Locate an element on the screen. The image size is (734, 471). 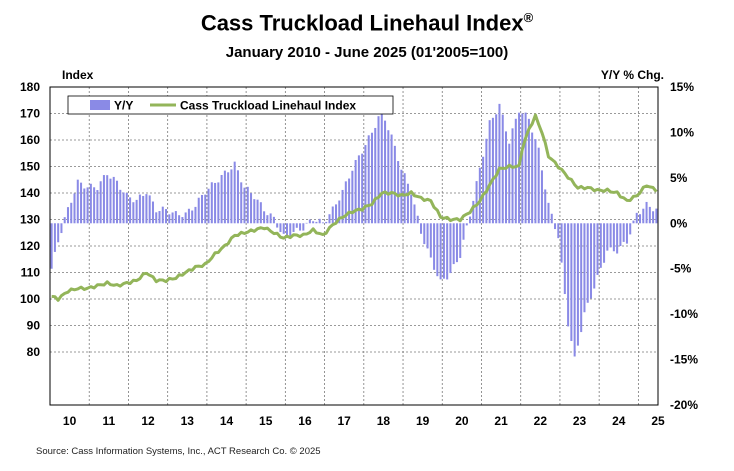
x-tick-label: 11 is located at coordinates (108, 421).